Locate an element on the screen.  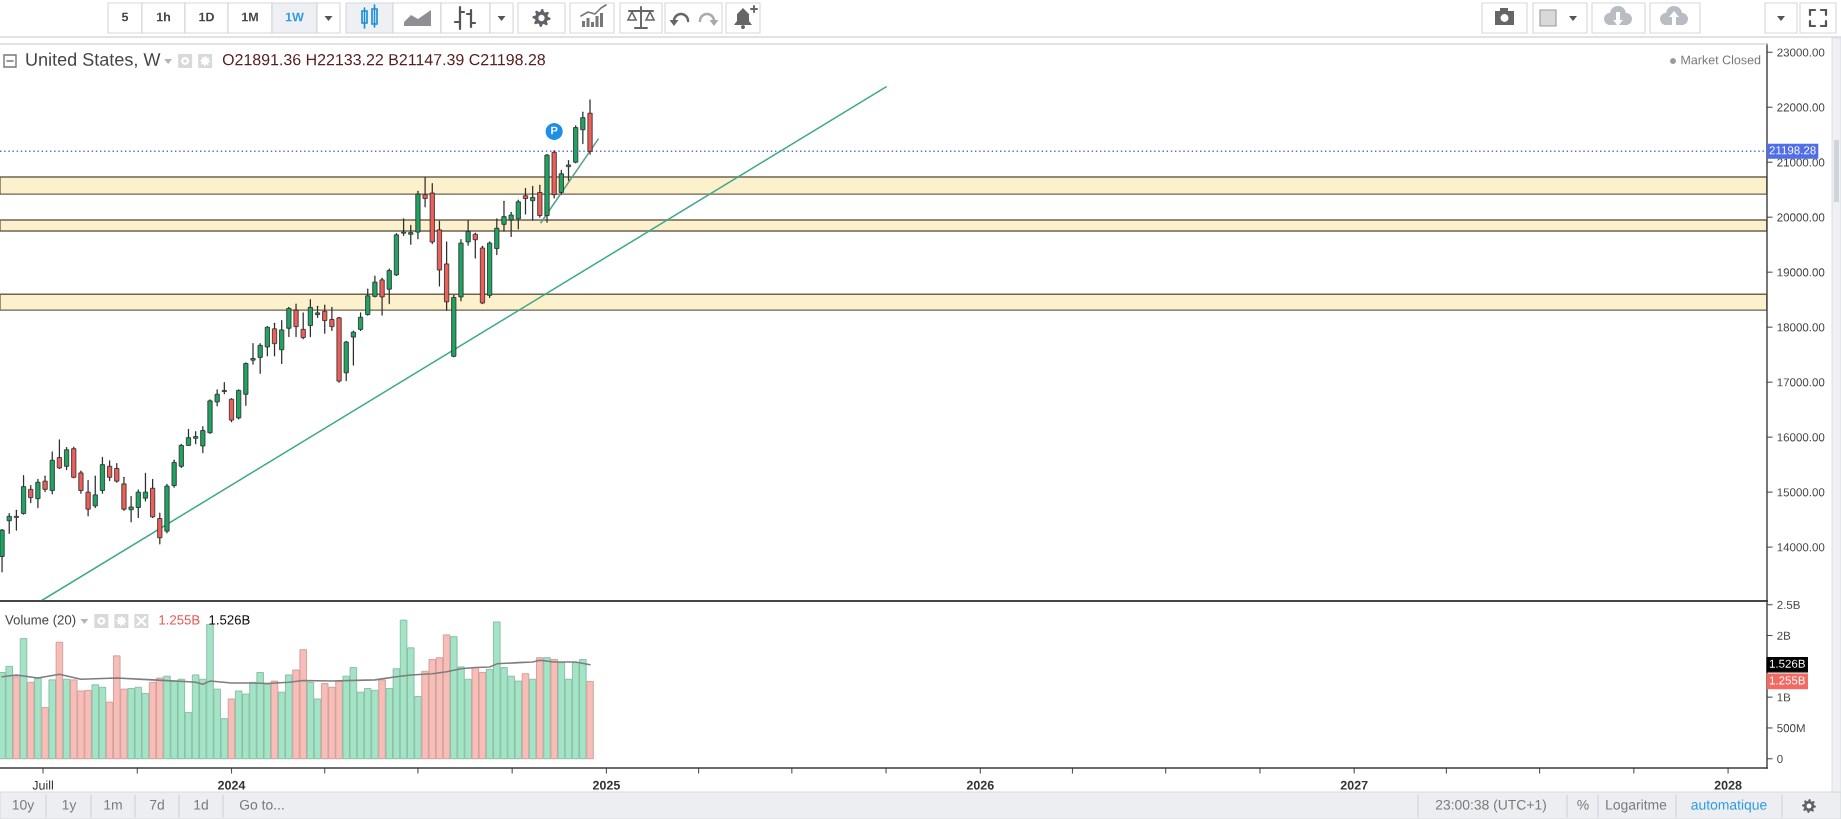
y-tick-label: 15000.00 is located at coordinates (1801, 492).